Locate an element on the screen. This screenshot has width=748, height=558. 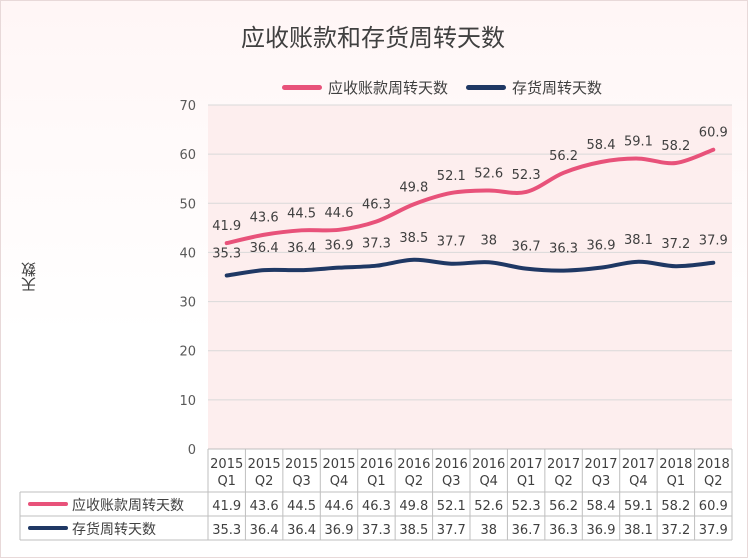
x-tick-quarter-5: Q2 is located at coordinates (414, 481).